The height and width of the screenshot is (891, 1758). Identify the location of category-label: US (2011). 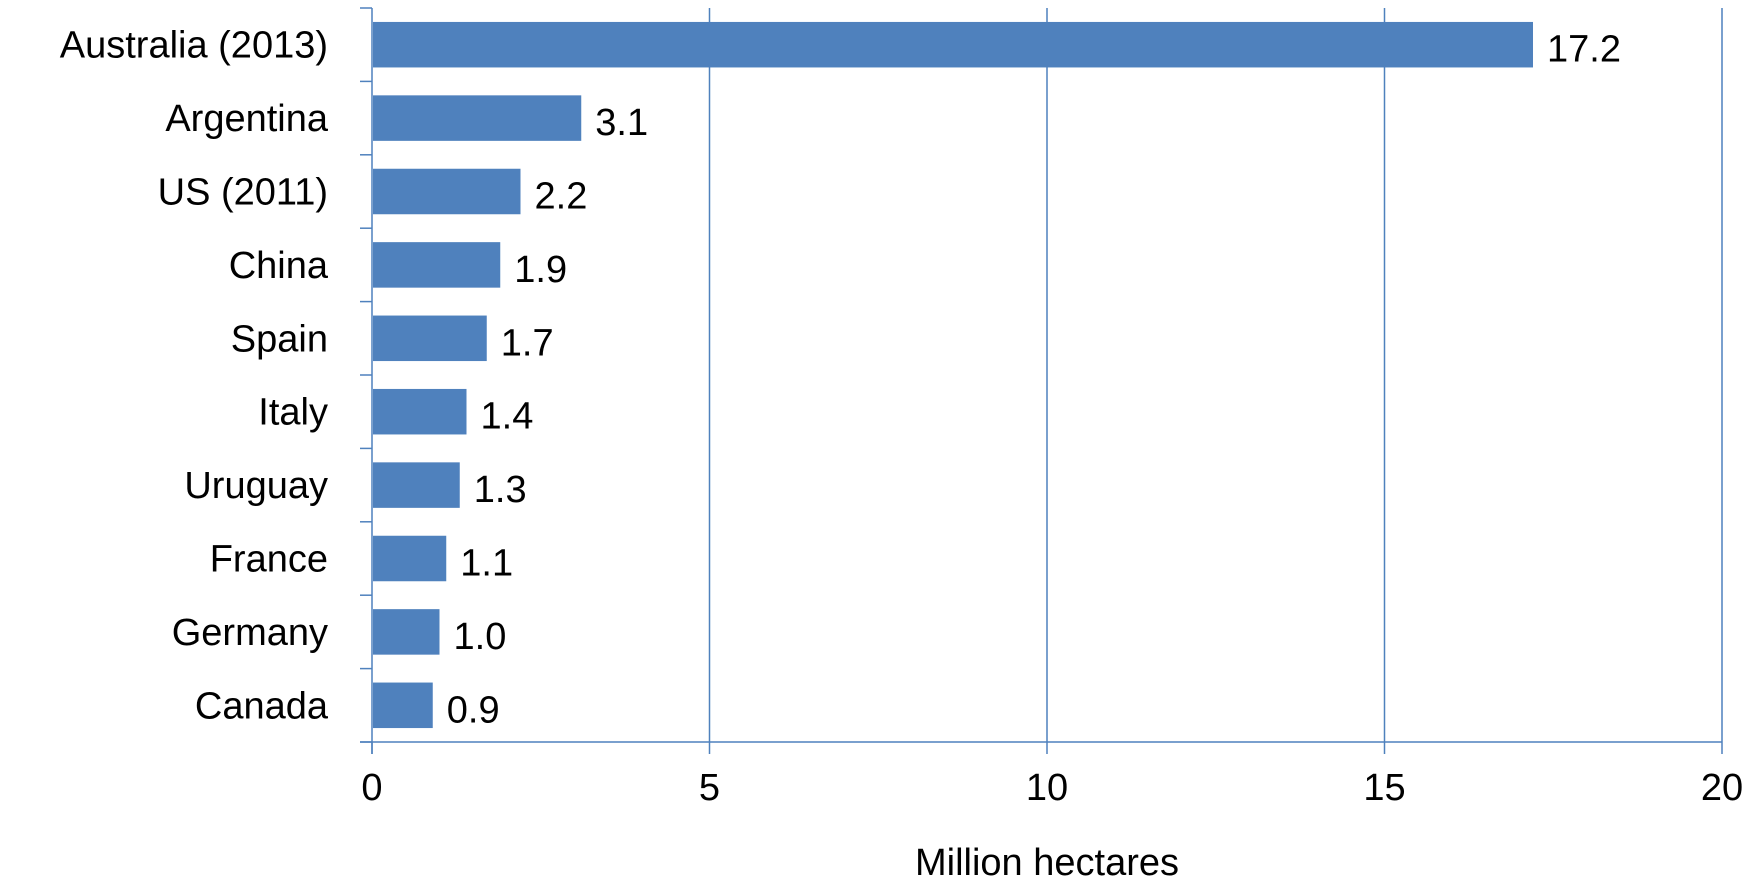
(243, 193).